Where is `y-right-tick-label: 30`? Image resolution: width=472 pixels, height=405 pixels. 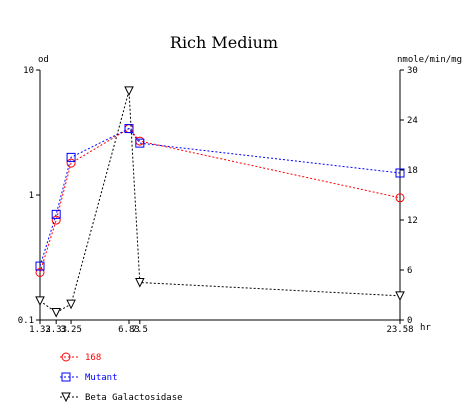 y-right-tick-label: 30 is located at coordinates (412, 71).